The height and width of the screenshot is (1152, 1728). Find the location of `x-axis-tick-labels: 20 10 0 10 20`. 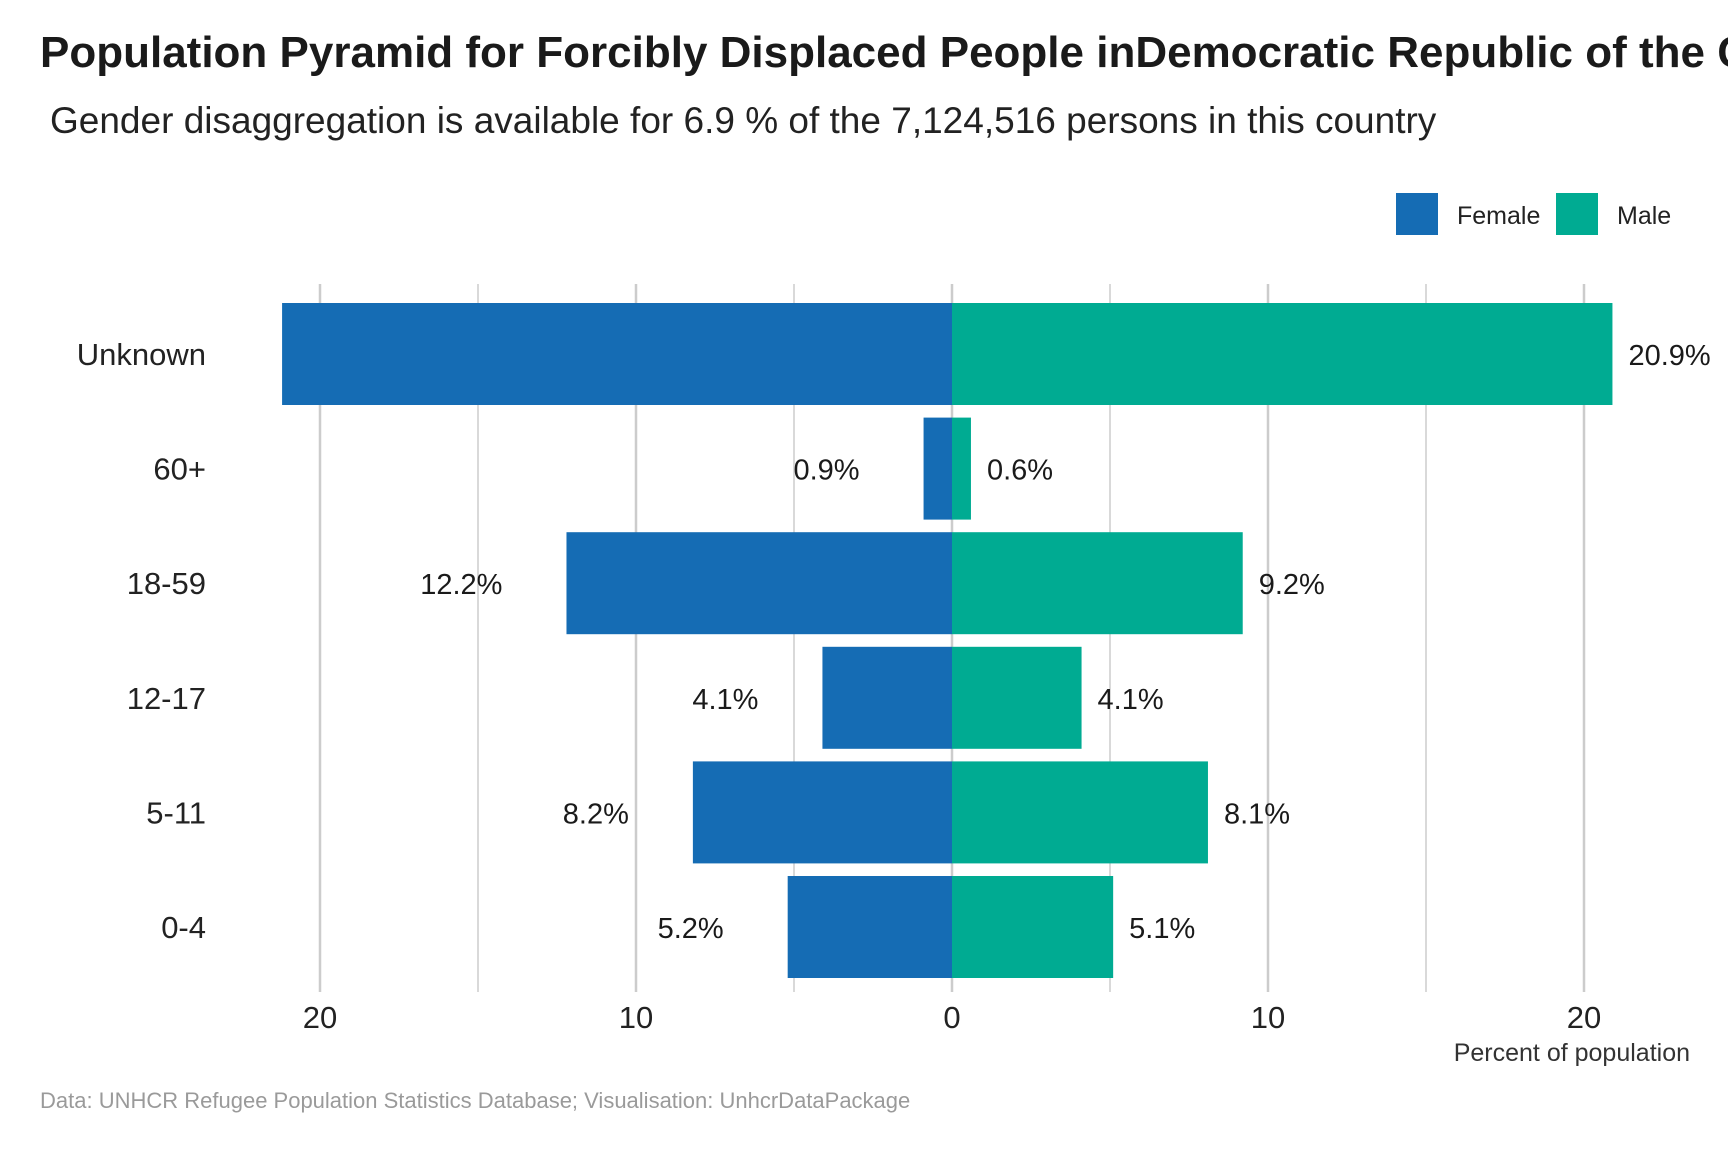

x-axis-tick-labels: 20 10 0 10 20 is located at coordinates (952, 1017).